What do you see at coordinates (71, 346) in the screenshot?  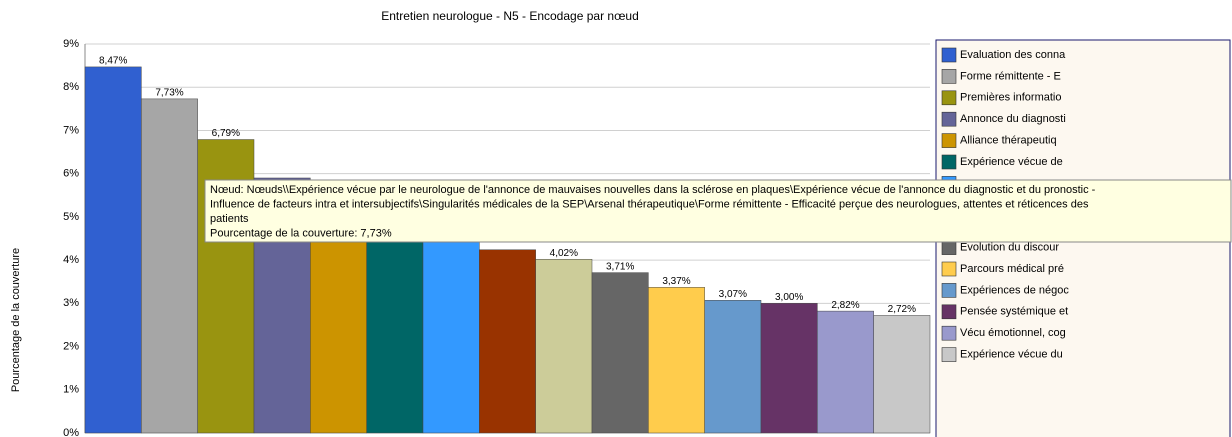 I see `y-tick-label: 2%` at bounding box center [71, 346].